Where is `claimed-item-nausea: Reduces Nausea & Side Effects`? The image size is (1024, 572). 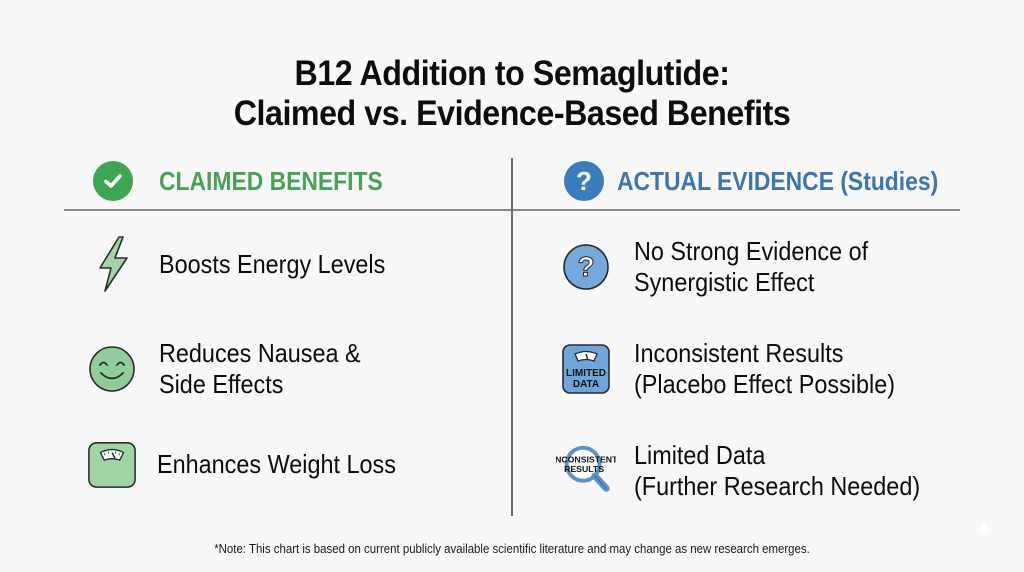
claimed-item-nausea: Reduces Nausea & Side Effects is located at coordinates (234, 369).